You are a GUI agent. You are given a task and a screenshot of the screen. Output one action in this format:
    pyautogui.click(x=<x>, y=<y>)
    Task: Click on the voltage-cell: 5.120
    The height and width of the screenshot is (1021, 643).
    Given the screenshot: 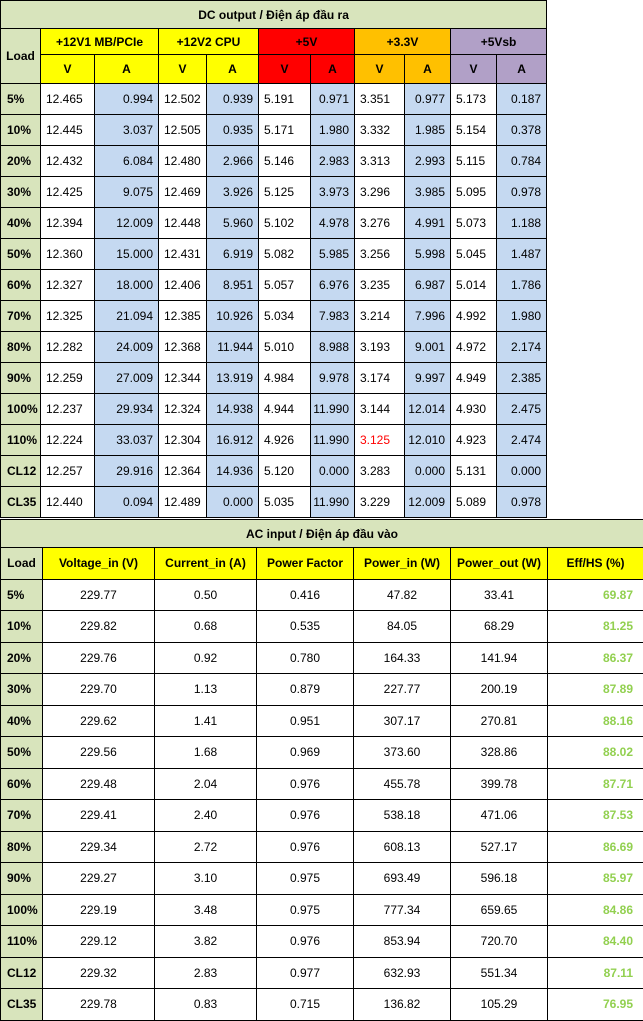 What is the action you would take?
    pyautogui.click(x=285, y=471)
    